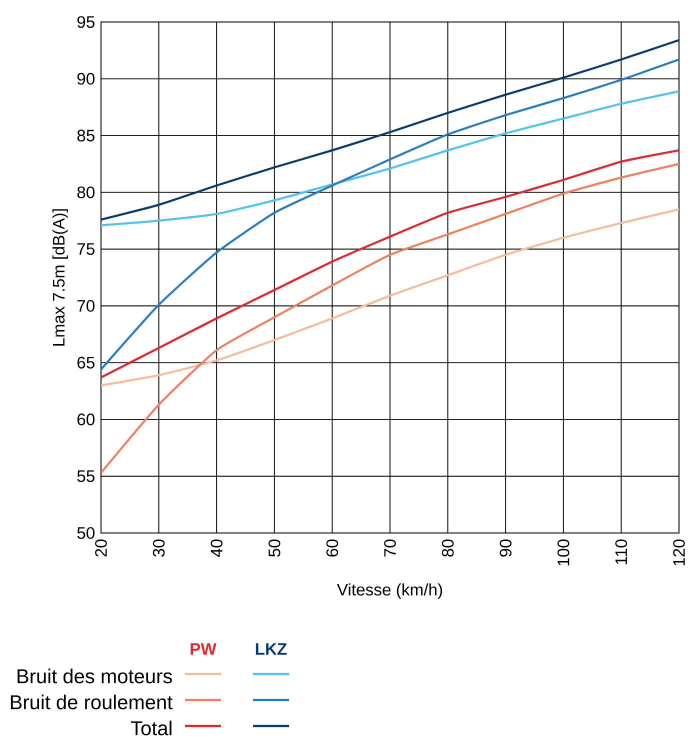  Describe the element at coordinates (94, 676) in the screenshot. I see `legend-label: Bruit des moteurs` at that location.